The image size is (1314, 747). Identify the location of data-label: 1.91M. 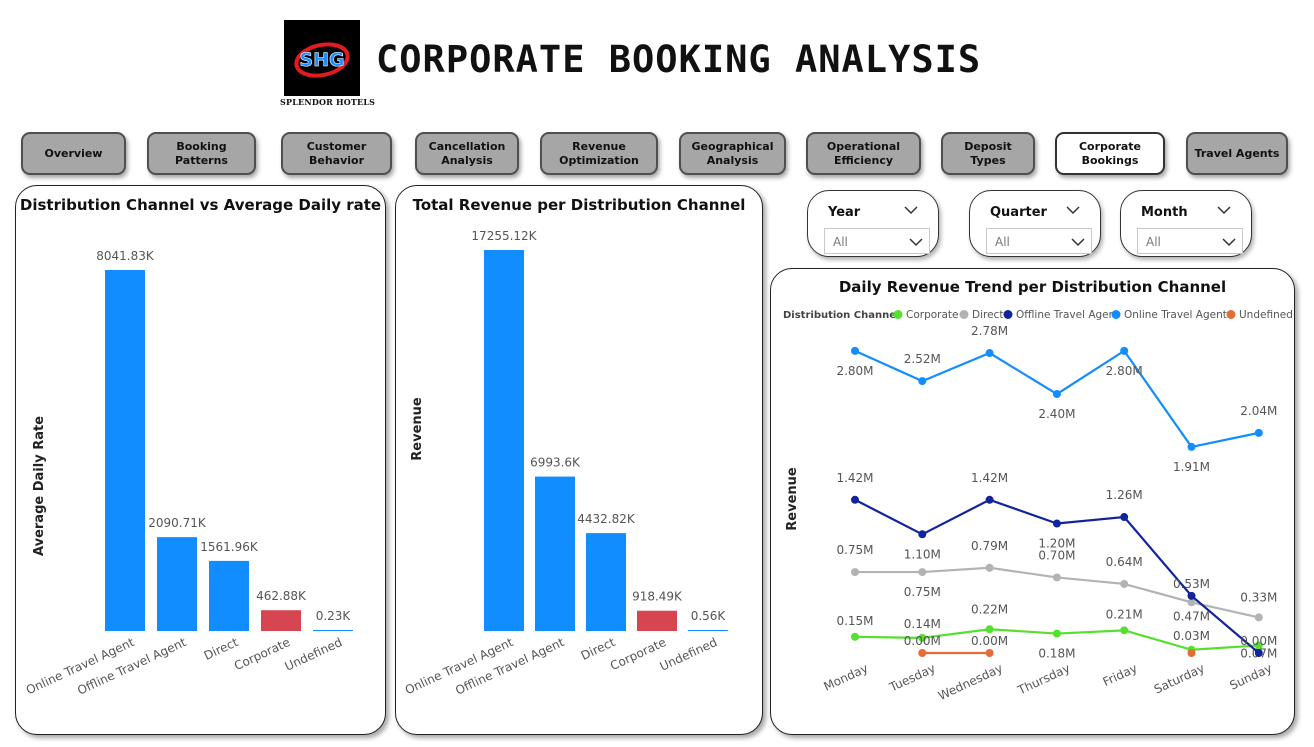
(1191, 467).